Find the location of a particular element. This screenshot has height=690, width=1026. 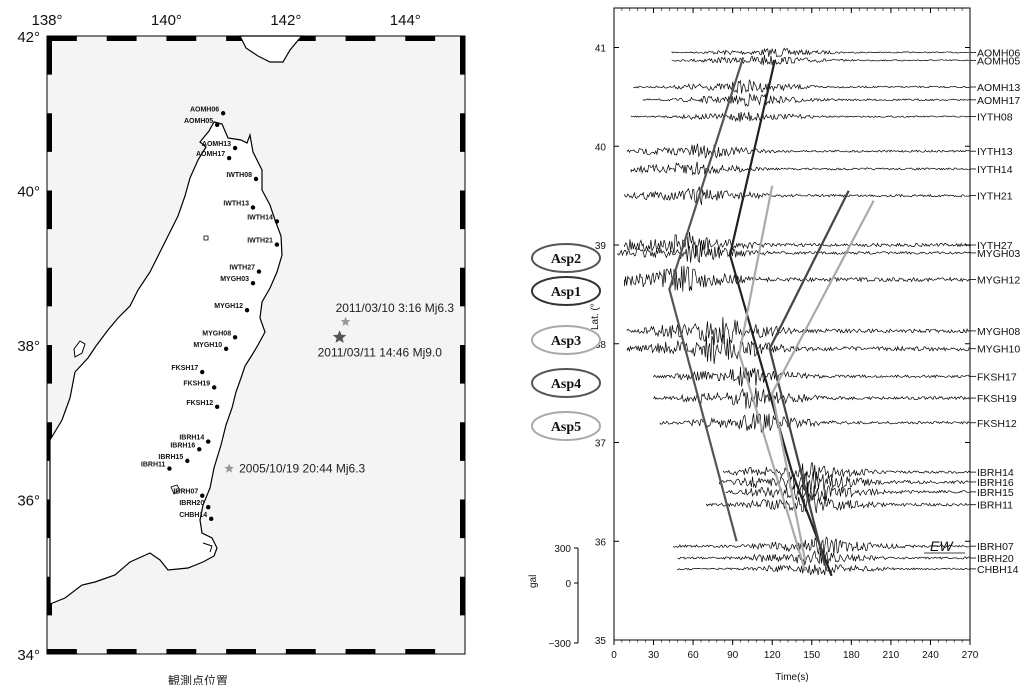

station-name-label: IYTH14 is located at coordinates (995, 170).